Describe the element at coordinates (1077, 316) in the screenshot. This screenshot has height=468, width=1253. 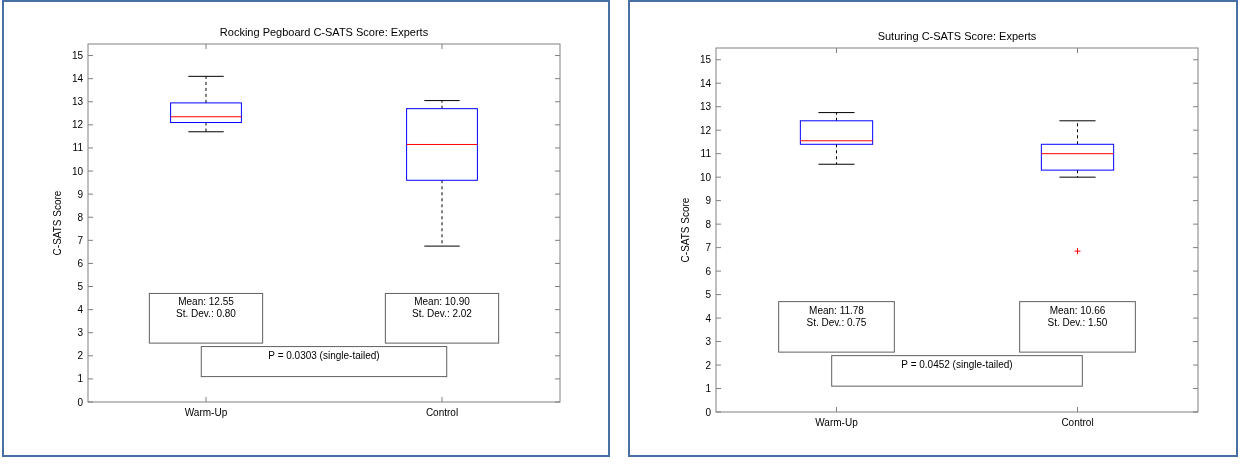
I see `annotation: Mean: 10.66 St. Dev.: 1.50` at that location.